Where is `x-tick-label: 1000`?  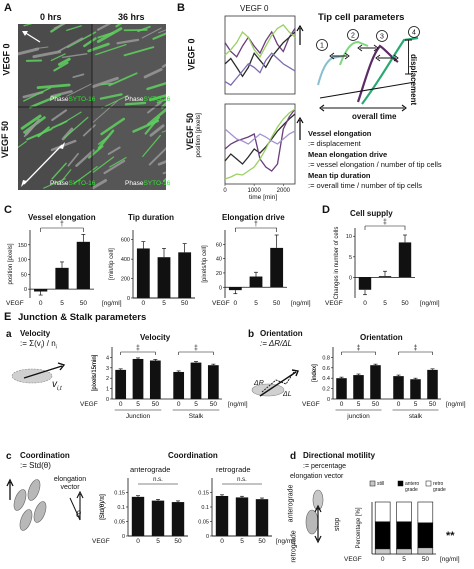
x-tick-label: 1000 is located at coordinates (254, 191).